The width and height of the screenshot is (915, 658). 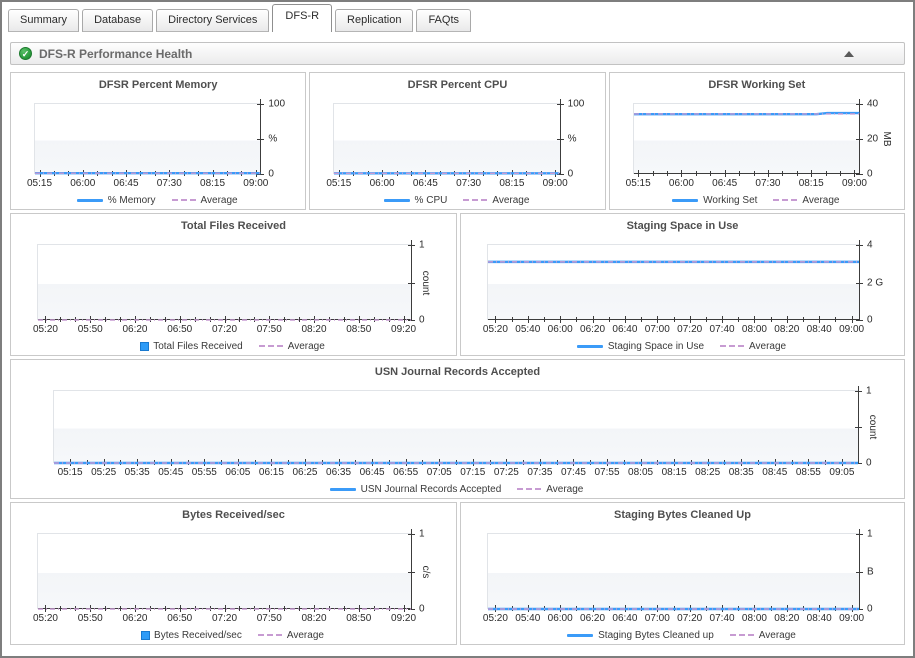 What do you see at coordinates (374, 20) in the screenshot?
I see `tab-replication: Replication` at bounding box center [374, 20].